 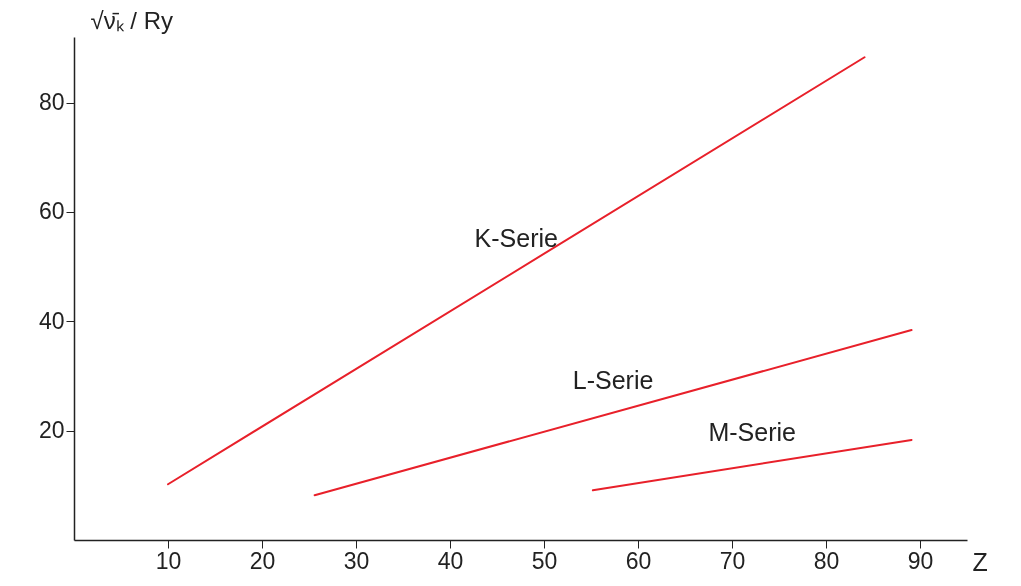 I want to click on x-tick-label: 50, so click(x=544, y=560).